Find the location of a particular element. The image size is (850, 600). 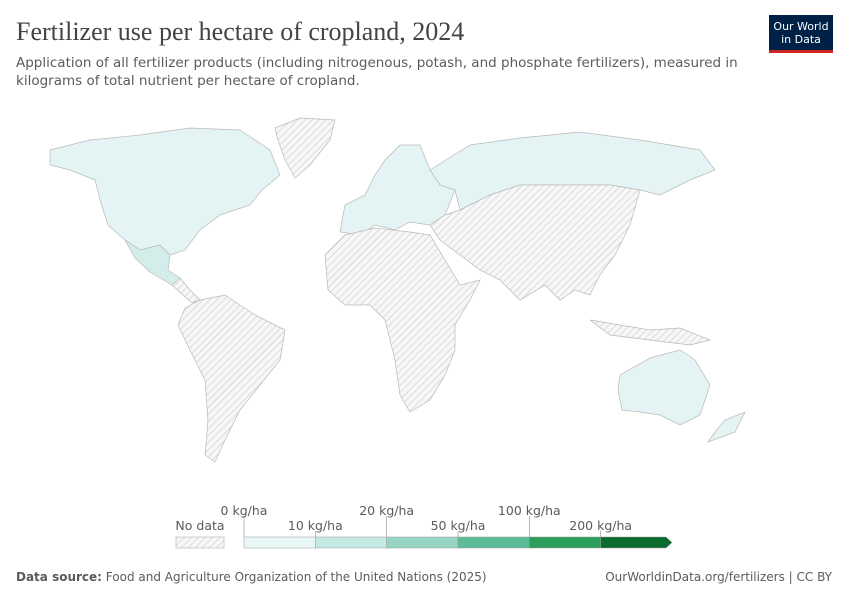

url: OurWorldinData.org/fertilizers | CC BY is located at coordinates (718, 577).